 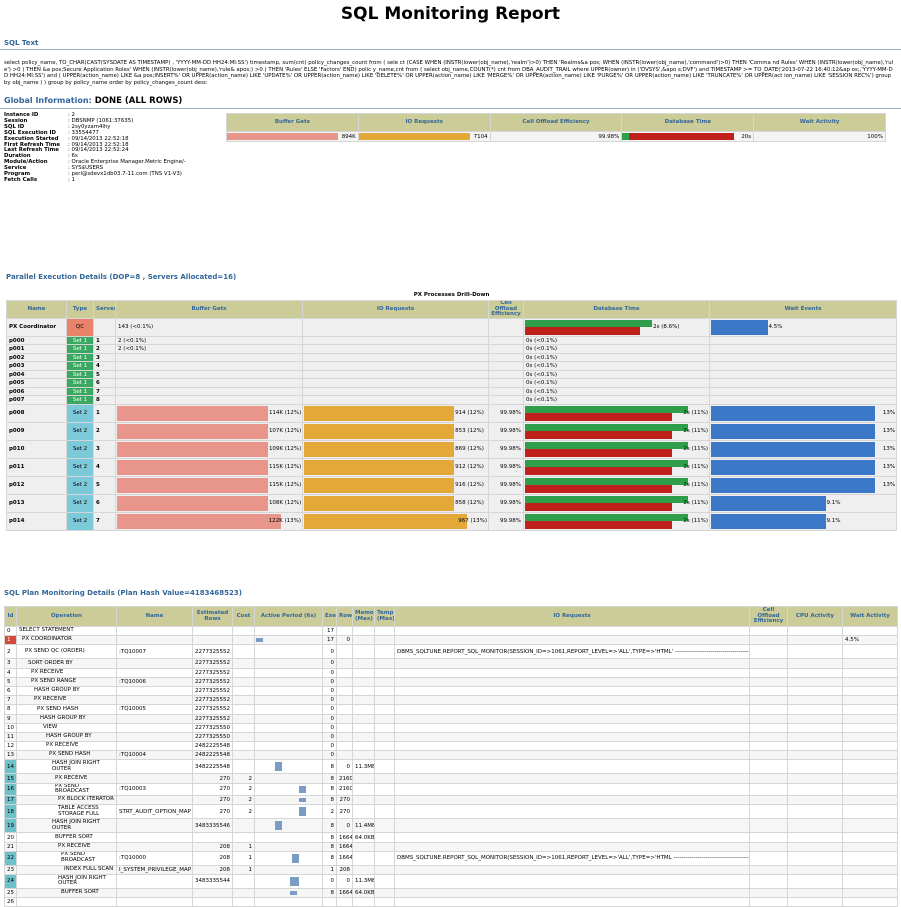 I want to click on plan-cell: PX RECEIVE, so click(x=66, y=746).